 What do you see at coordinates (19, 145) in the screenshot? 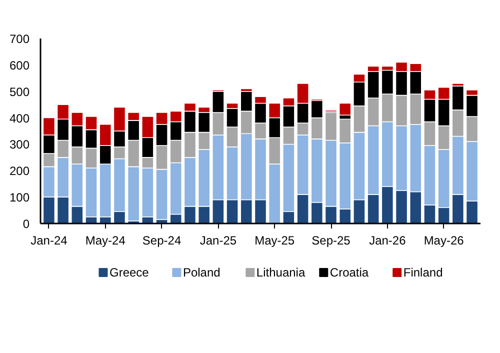
I see `y-tick-label: 300` at bounding box center [19, 145].